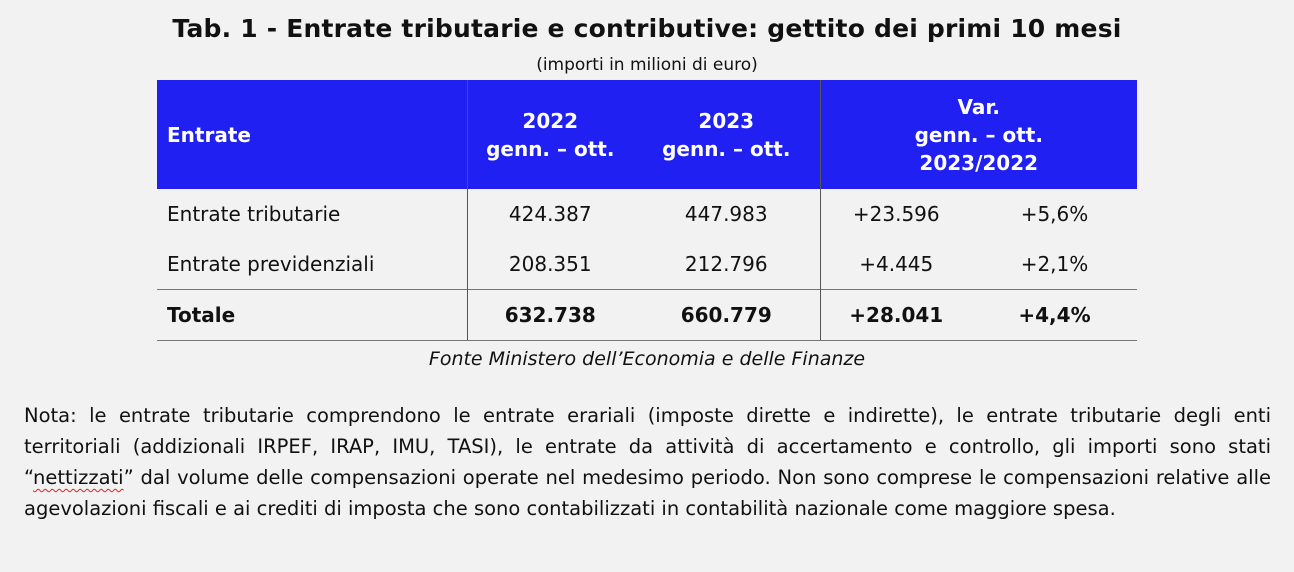 The image size is (1294, 572). Describe the element at coordinates (254, 214) in the screenshot. I see `row-label: Entrate tributarie` at that location.